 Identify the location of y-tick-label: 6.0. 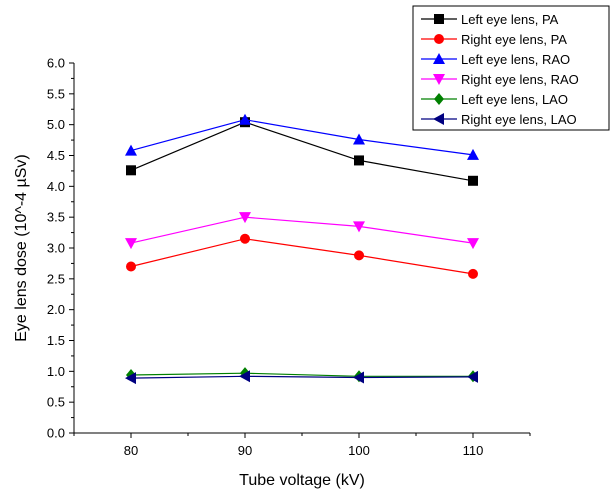
(56, 63).